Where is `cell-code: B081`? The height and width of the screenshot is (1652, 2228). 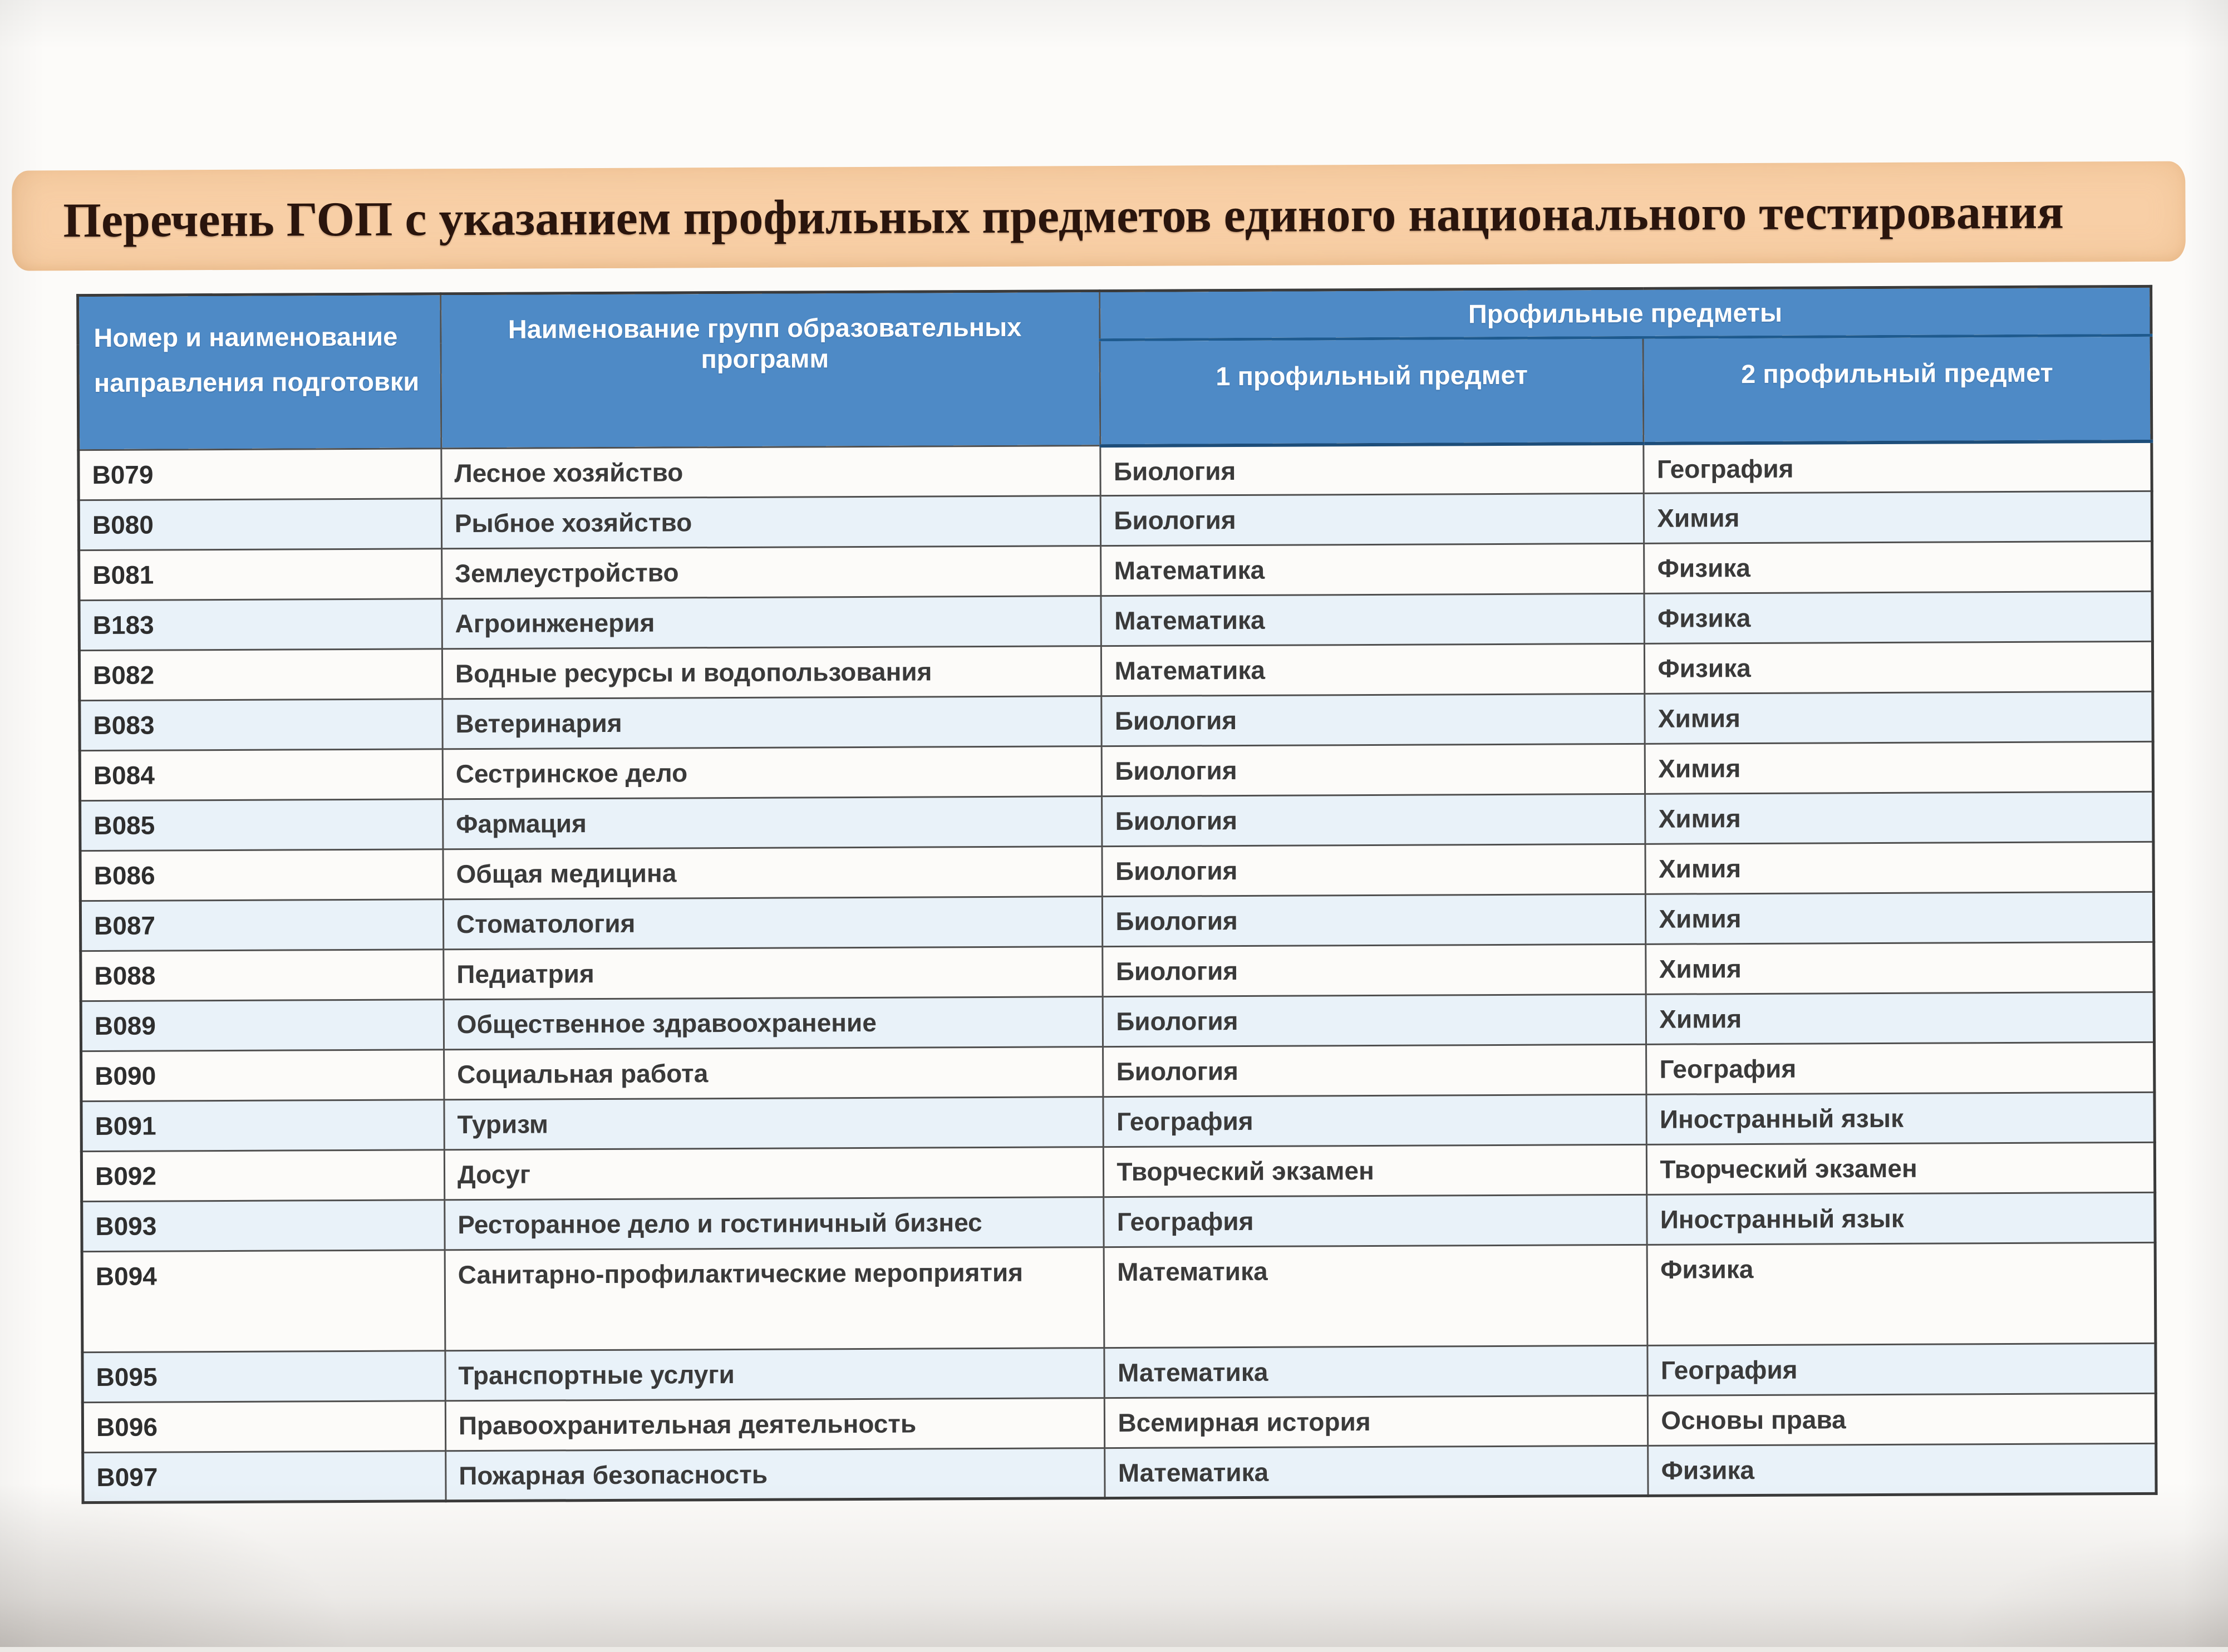
cell-code: B081 is located at coordinates (260, 575).